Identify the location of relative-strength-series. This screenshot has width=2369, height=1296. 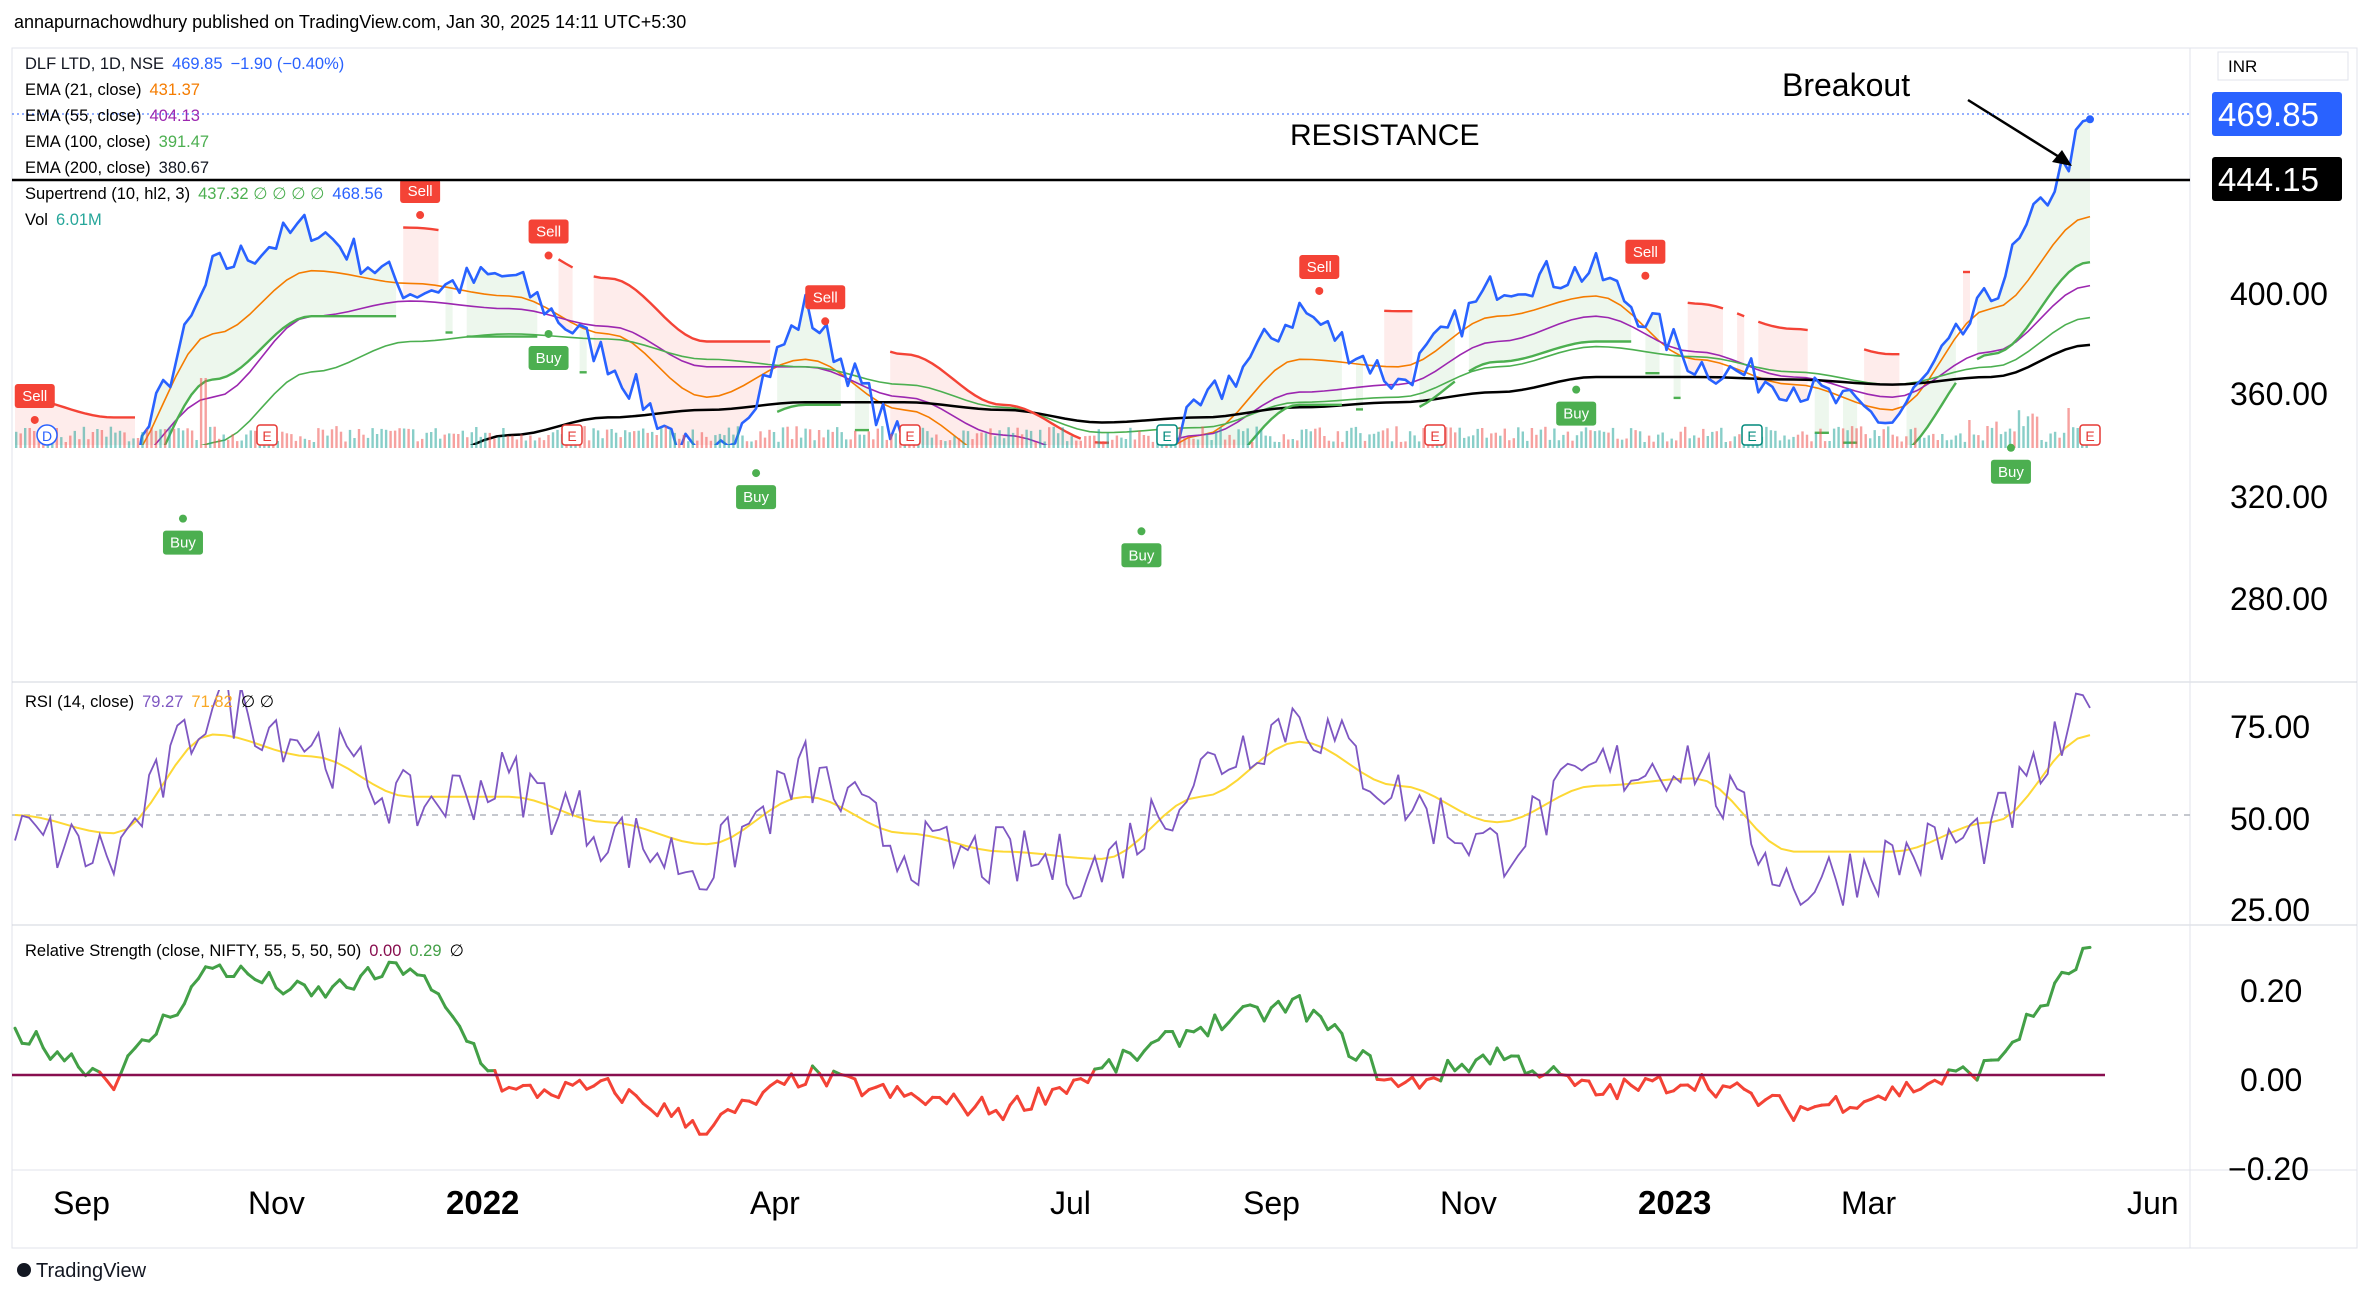
(1052, 1040).